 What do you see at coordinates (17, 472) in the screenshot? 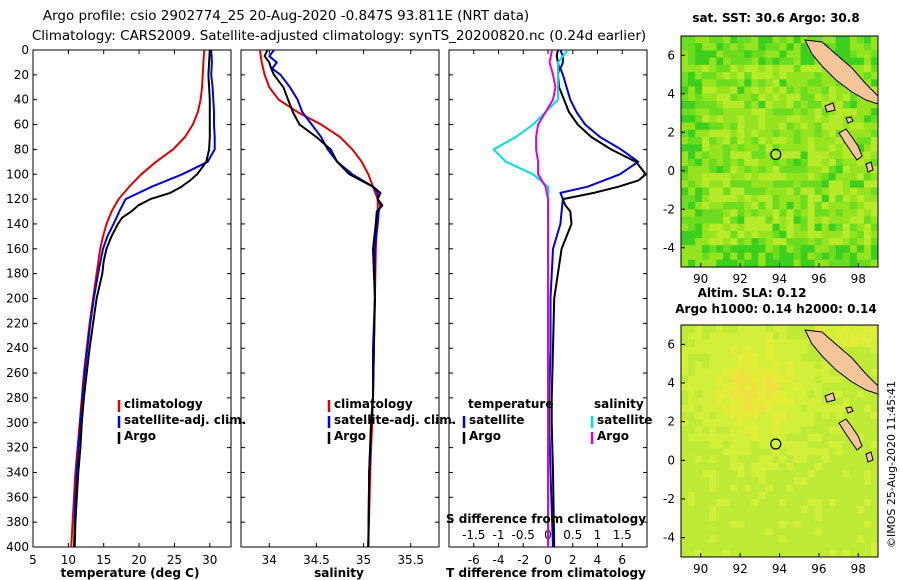
I see `depth-tick-label: 340` at bounding box center [17, 472].